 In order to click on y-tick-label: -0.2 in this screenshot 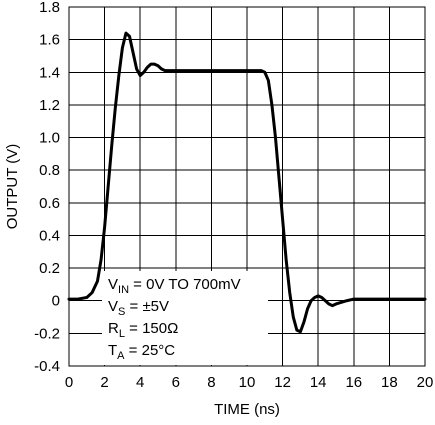, I will do `click(47, 333)`.